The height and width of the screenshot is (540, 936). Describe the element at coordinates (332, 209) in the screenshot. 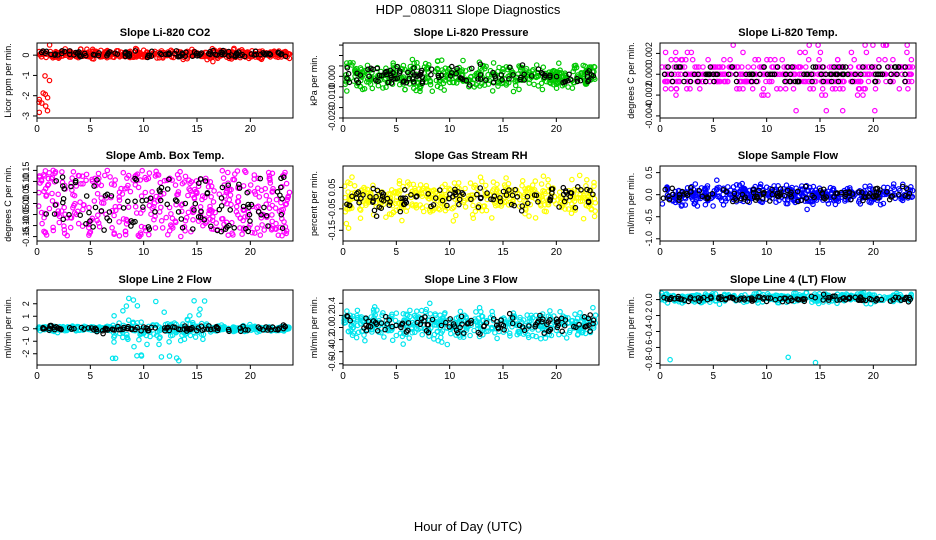

I see `y-tick-label: -0.05` at that location.